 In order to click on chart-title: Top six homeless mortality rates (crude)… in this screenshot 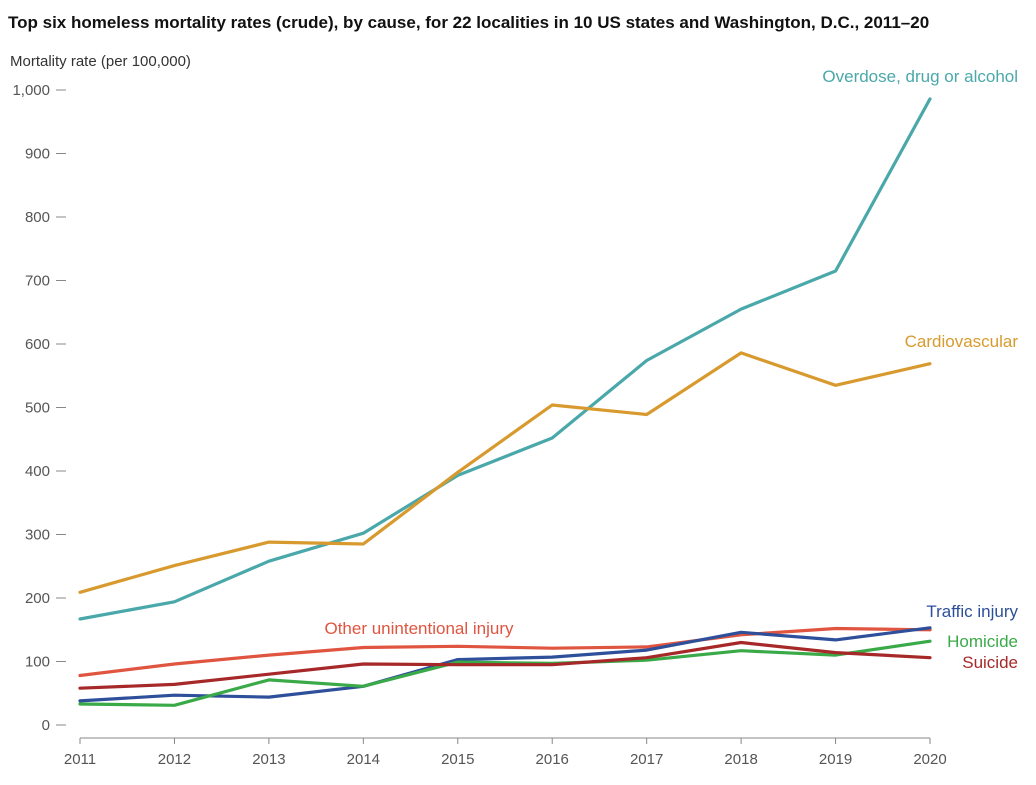, I will do `click(468, 22)`.